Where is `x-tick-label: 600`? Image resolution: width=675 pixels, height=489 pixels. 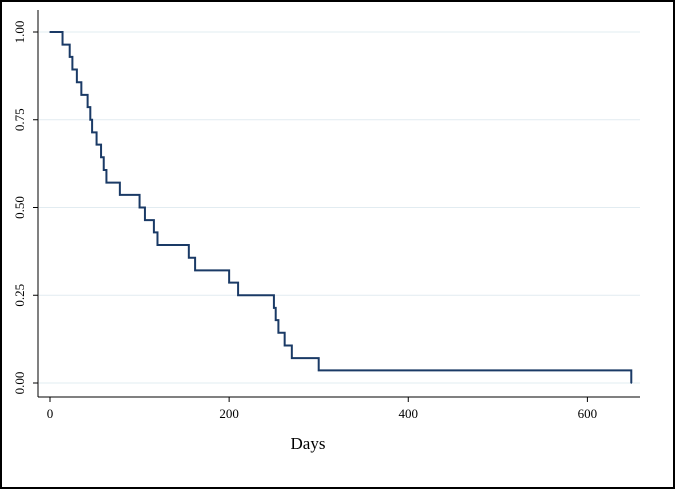 x-tick-label: 600 is located at coordinates (588, 413).